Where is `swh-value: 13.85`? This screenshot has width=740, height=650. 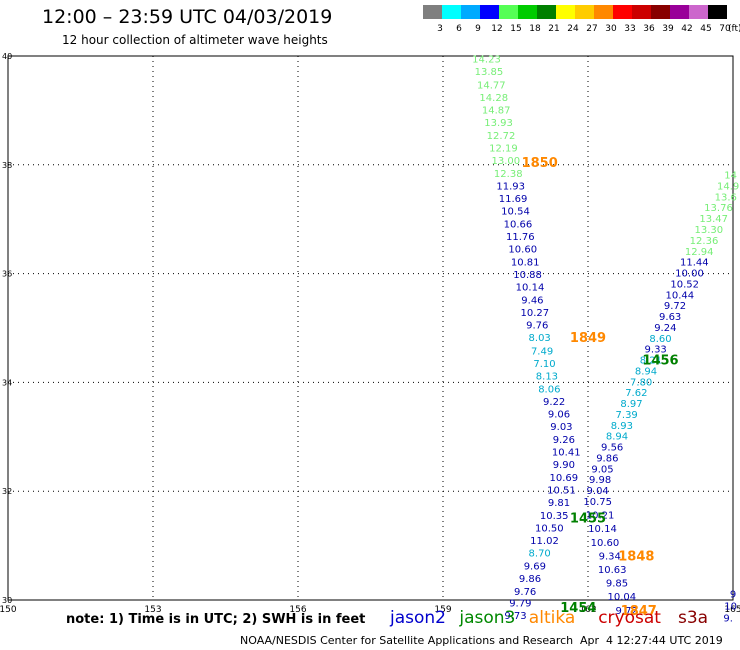 swh-value: 13.85 is located at coordinates (489, 72).